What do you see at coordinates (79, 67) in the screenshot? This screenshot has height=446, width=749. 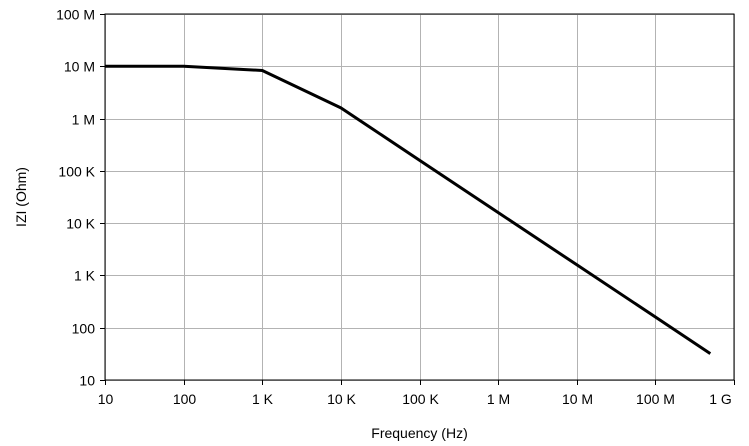 I see `y-tick-label: 10 M` at bounding box center [79, 67].